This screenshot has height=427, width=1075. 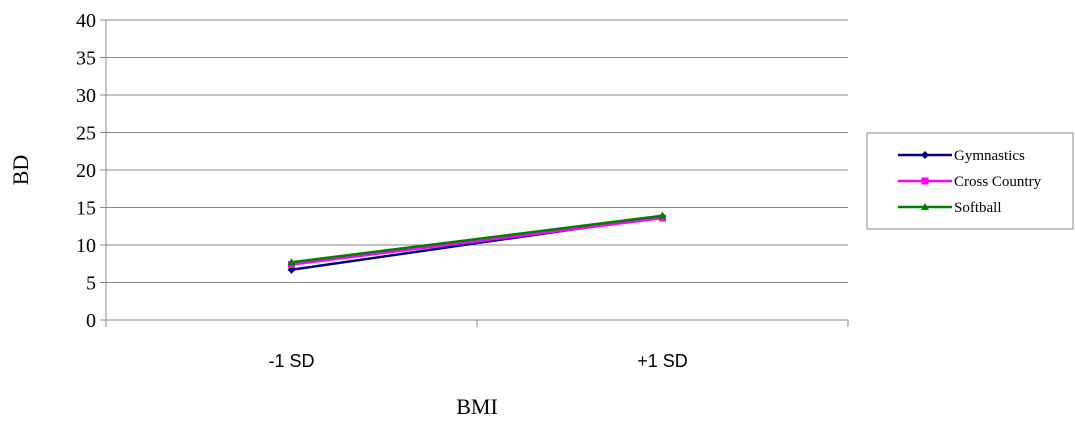 I want to click on legend-marker-softball, so click(x=925, y=206).